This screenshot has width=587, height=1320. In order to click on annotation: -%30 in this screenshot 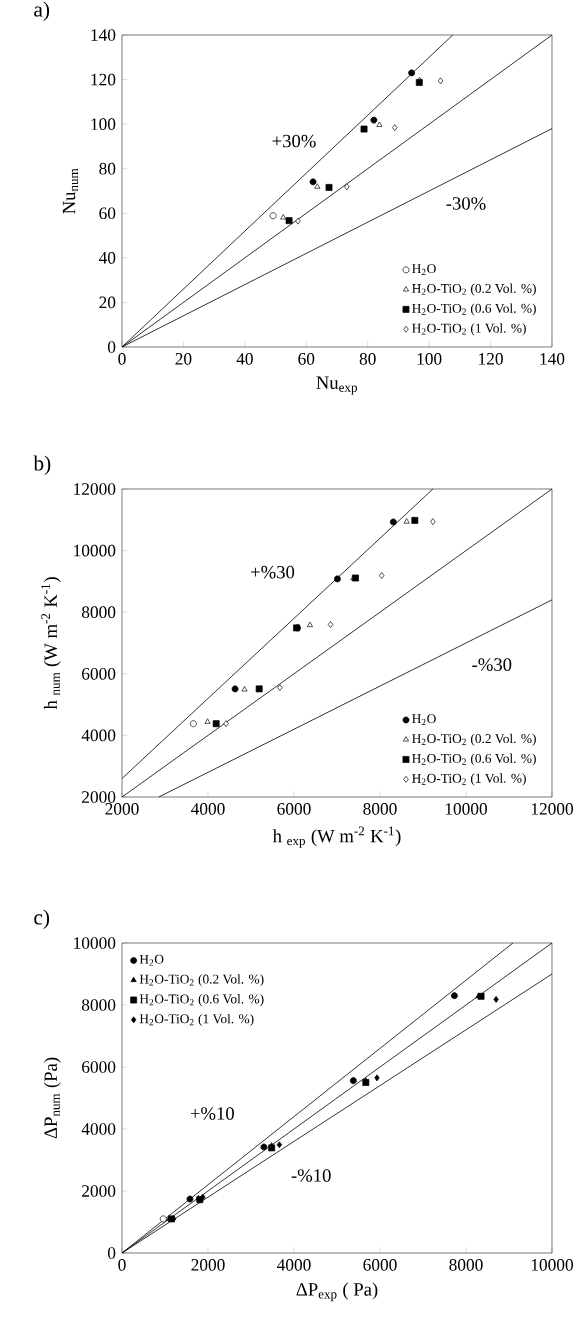, I will do `click(492, 664)`.